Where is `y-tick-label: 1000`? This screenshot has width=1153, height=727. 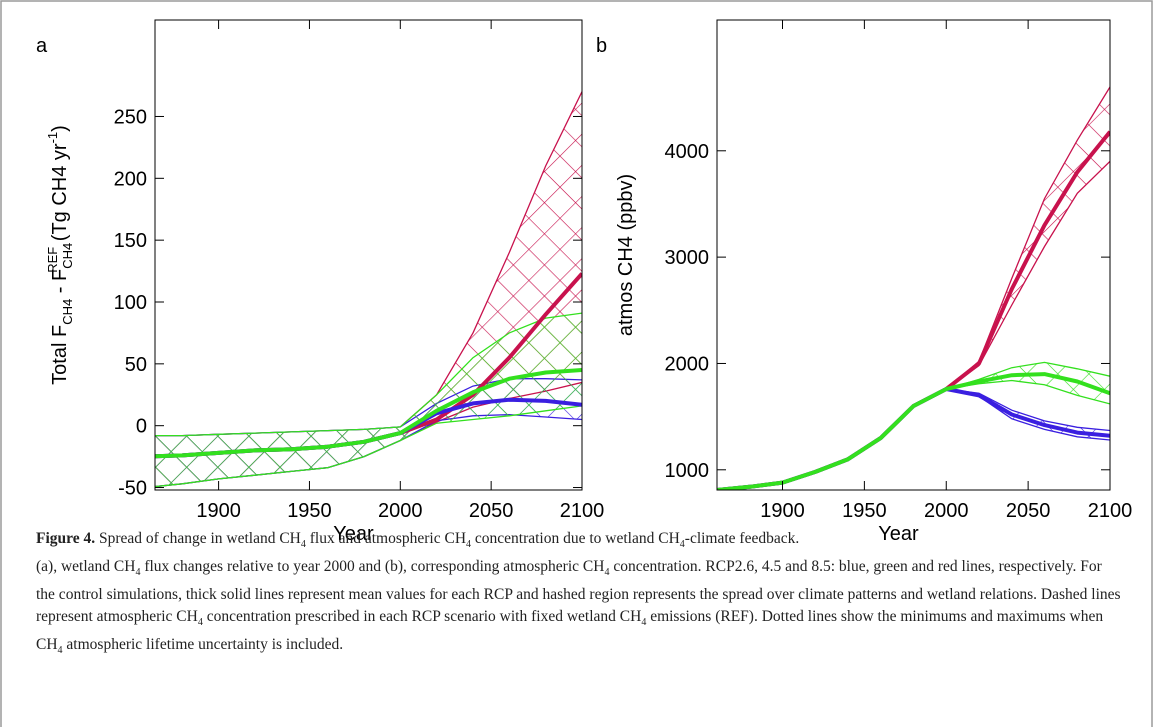
y-tick-label: 1000 is located at coordinates (687, 471).